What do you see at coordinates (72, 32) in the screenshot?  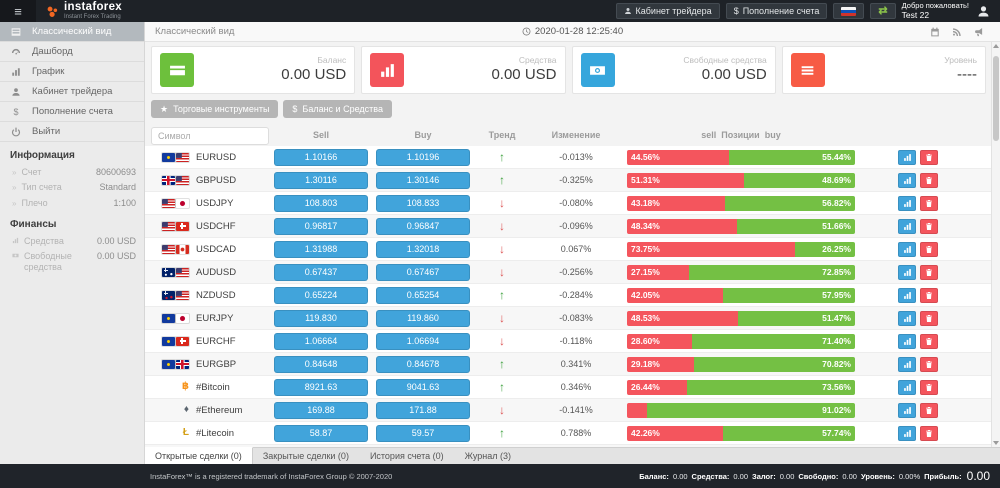 I see `sidebar-item-classic-view: Классический вид` at bounding box center [72, 32].